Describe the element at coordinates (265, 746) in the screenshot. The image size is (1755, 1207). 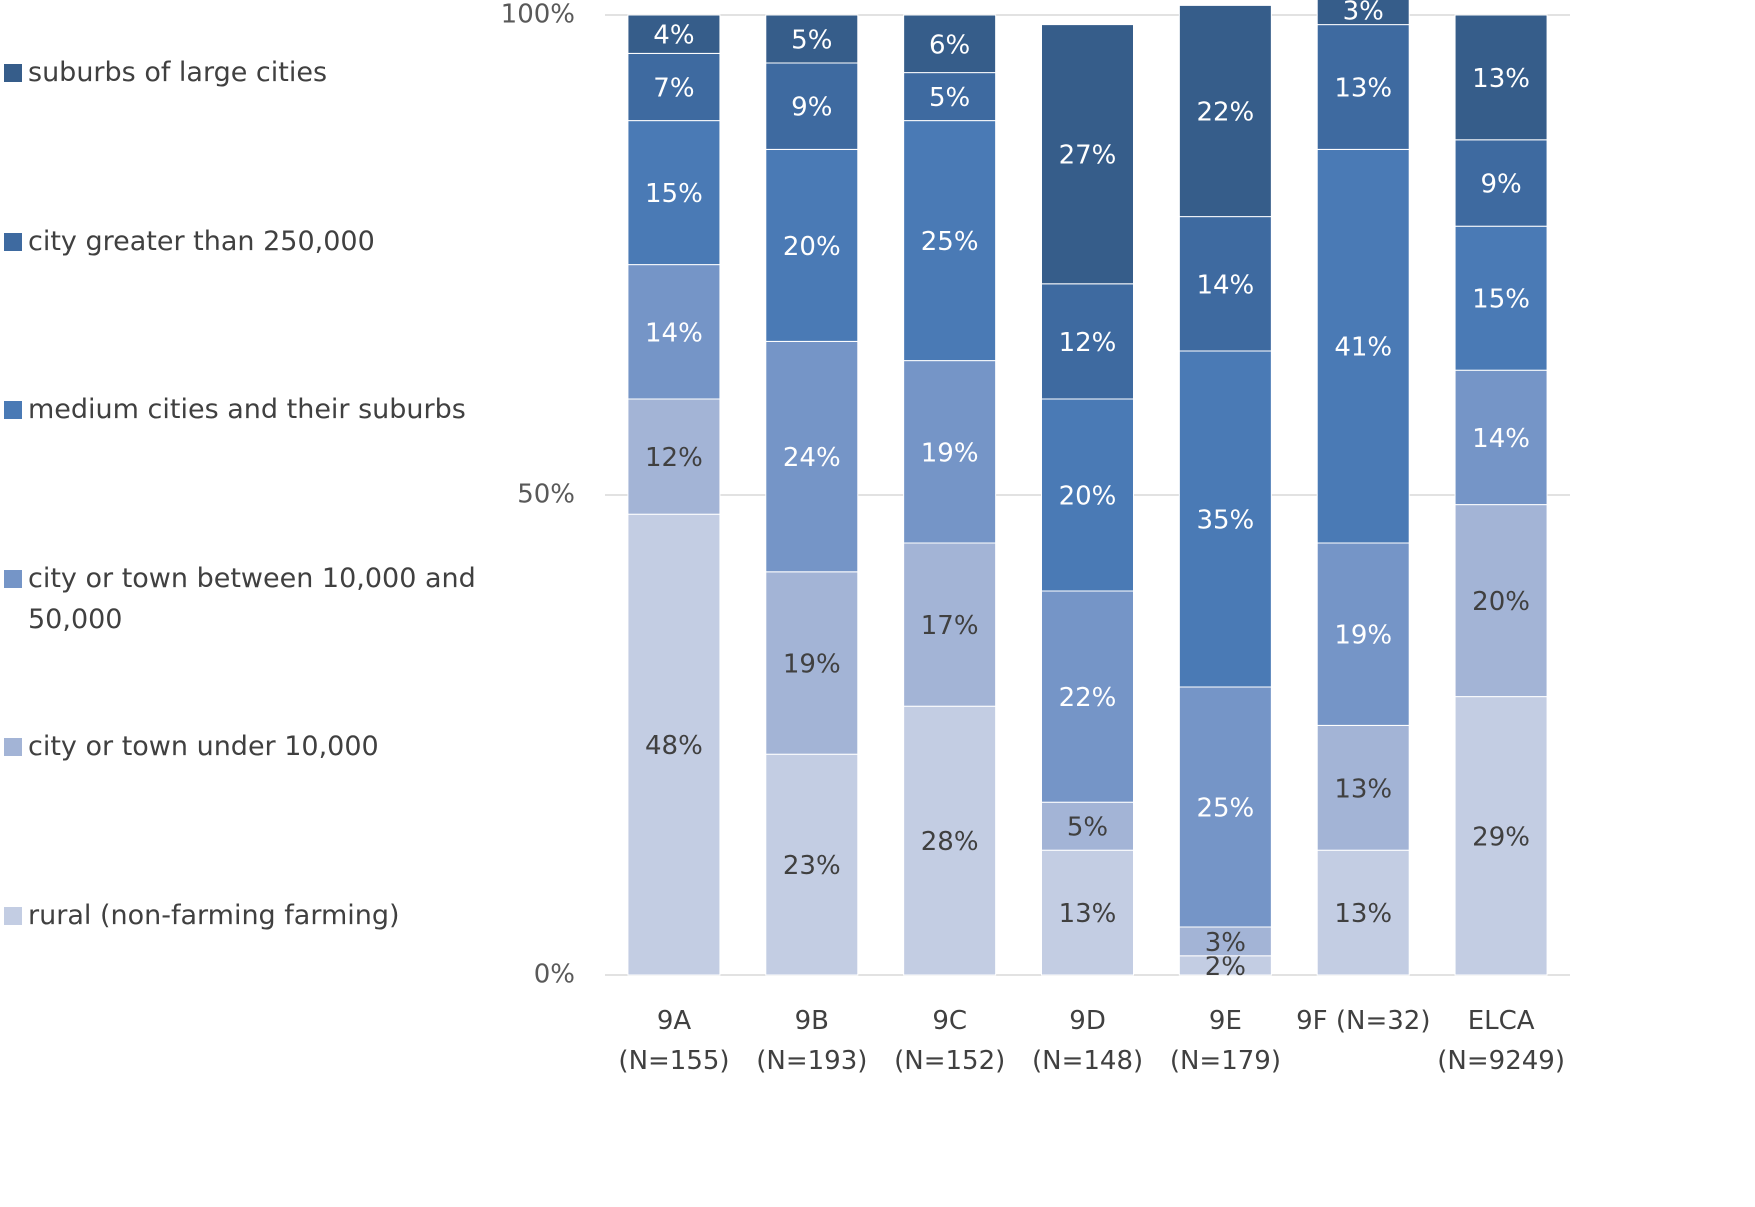
I see `legend-entry: city or town under 10,000` at that location.